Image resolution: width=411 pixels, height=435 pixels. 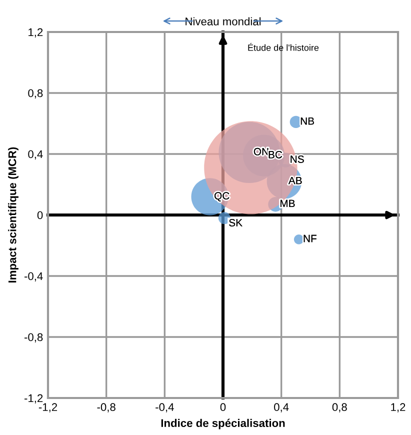 What do you see at coordinates (398, 407) in the screenshot?
I see `x-tick-label: 1,2` at bounding box center [398, 407].